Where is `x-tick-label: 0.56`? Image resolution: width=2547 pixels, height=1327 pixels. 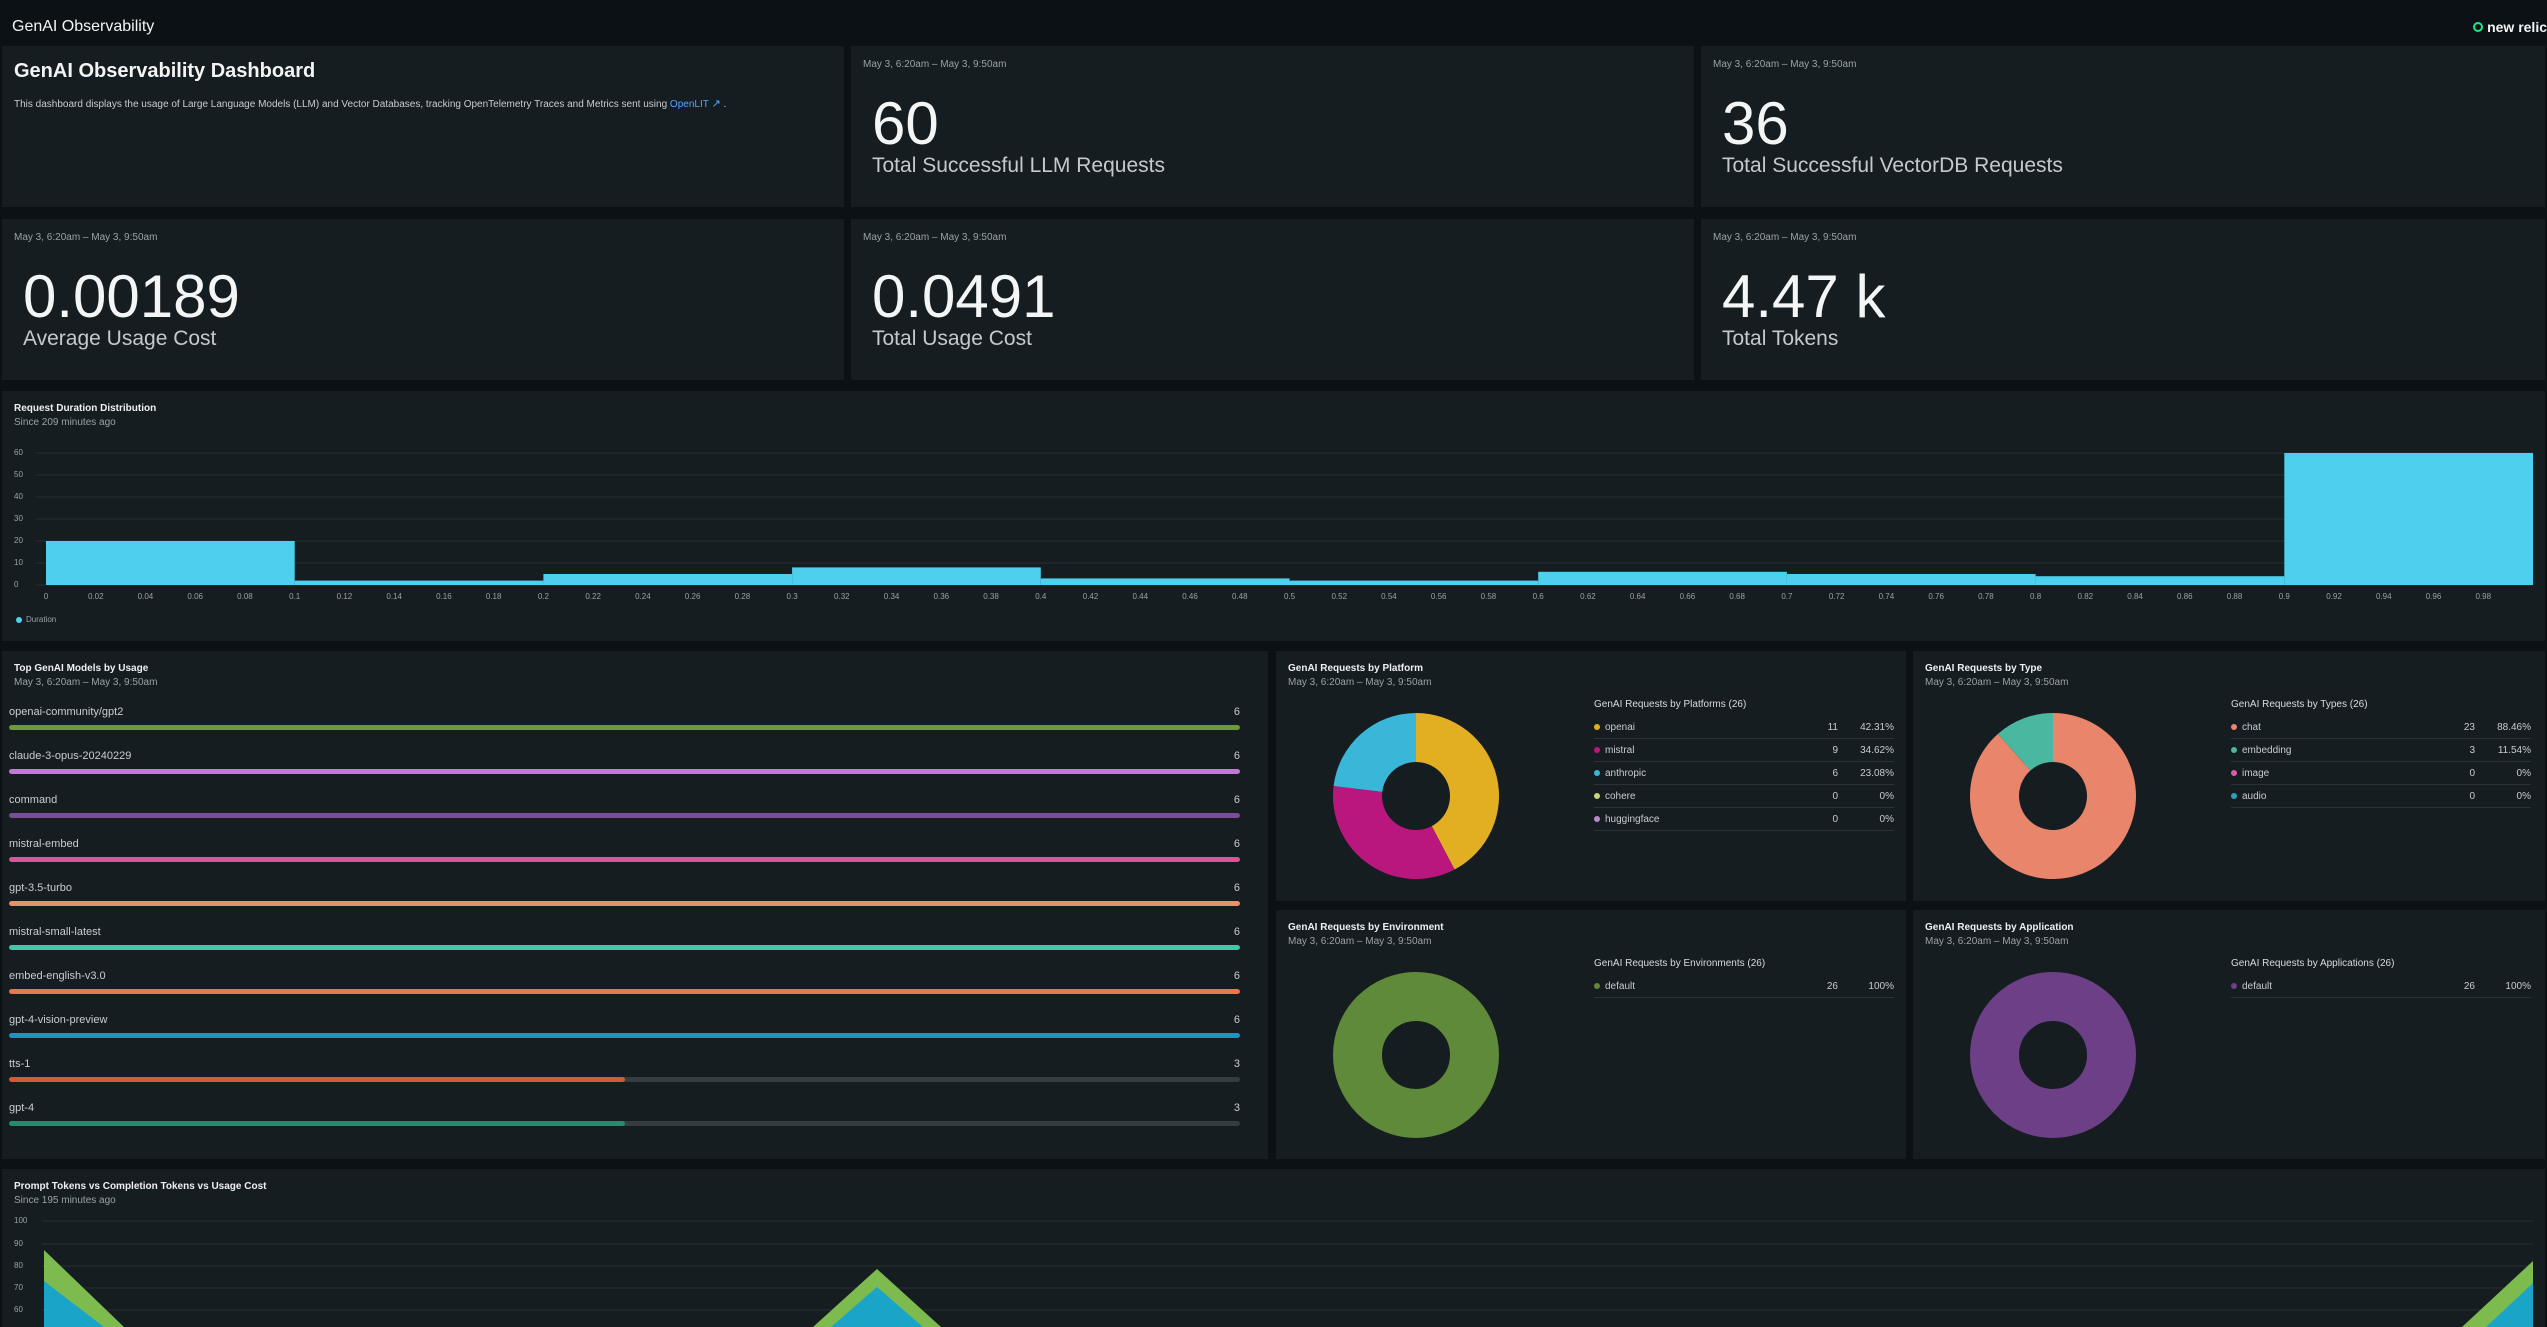
x-tick-label: 0.56 is located at coordinates (1438, 596).